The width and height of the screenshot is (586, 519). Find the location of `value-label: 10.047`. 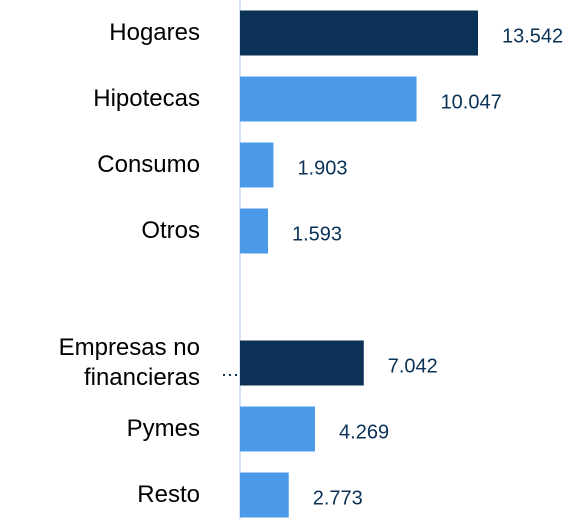

value-label: 10.047 is located at coordinates (471, 102).